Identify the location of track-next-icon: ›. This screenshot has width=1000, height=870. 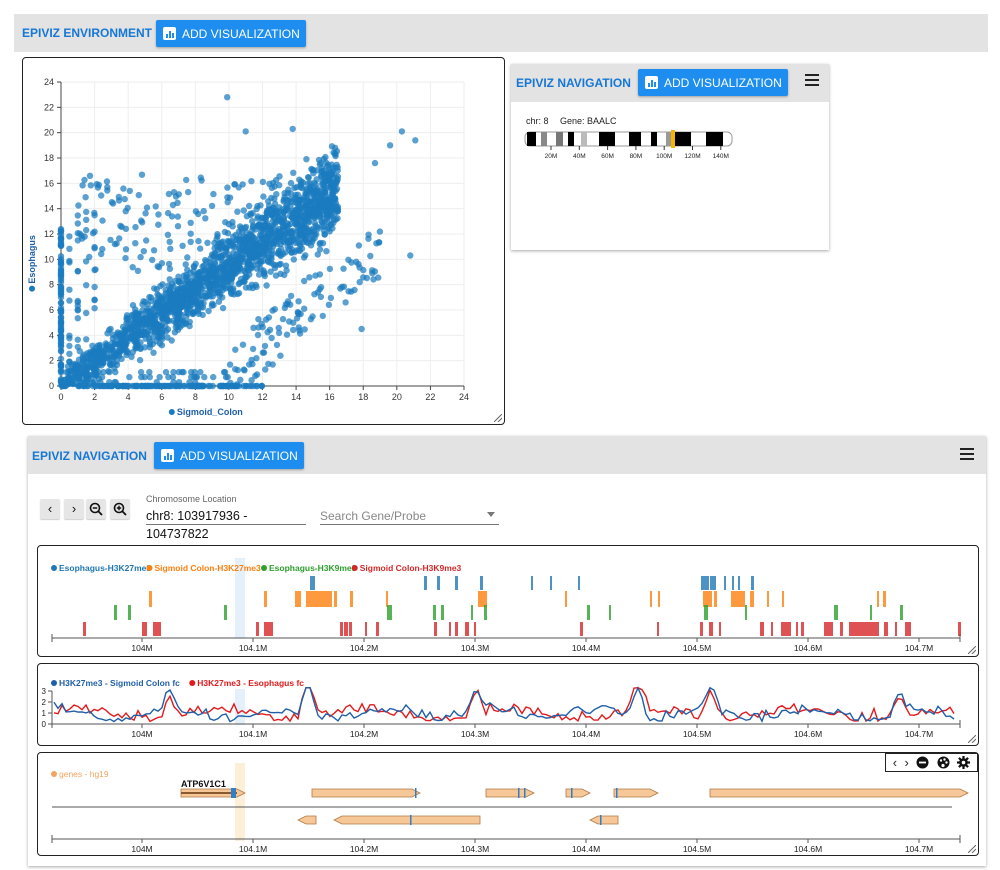
(906, 762).